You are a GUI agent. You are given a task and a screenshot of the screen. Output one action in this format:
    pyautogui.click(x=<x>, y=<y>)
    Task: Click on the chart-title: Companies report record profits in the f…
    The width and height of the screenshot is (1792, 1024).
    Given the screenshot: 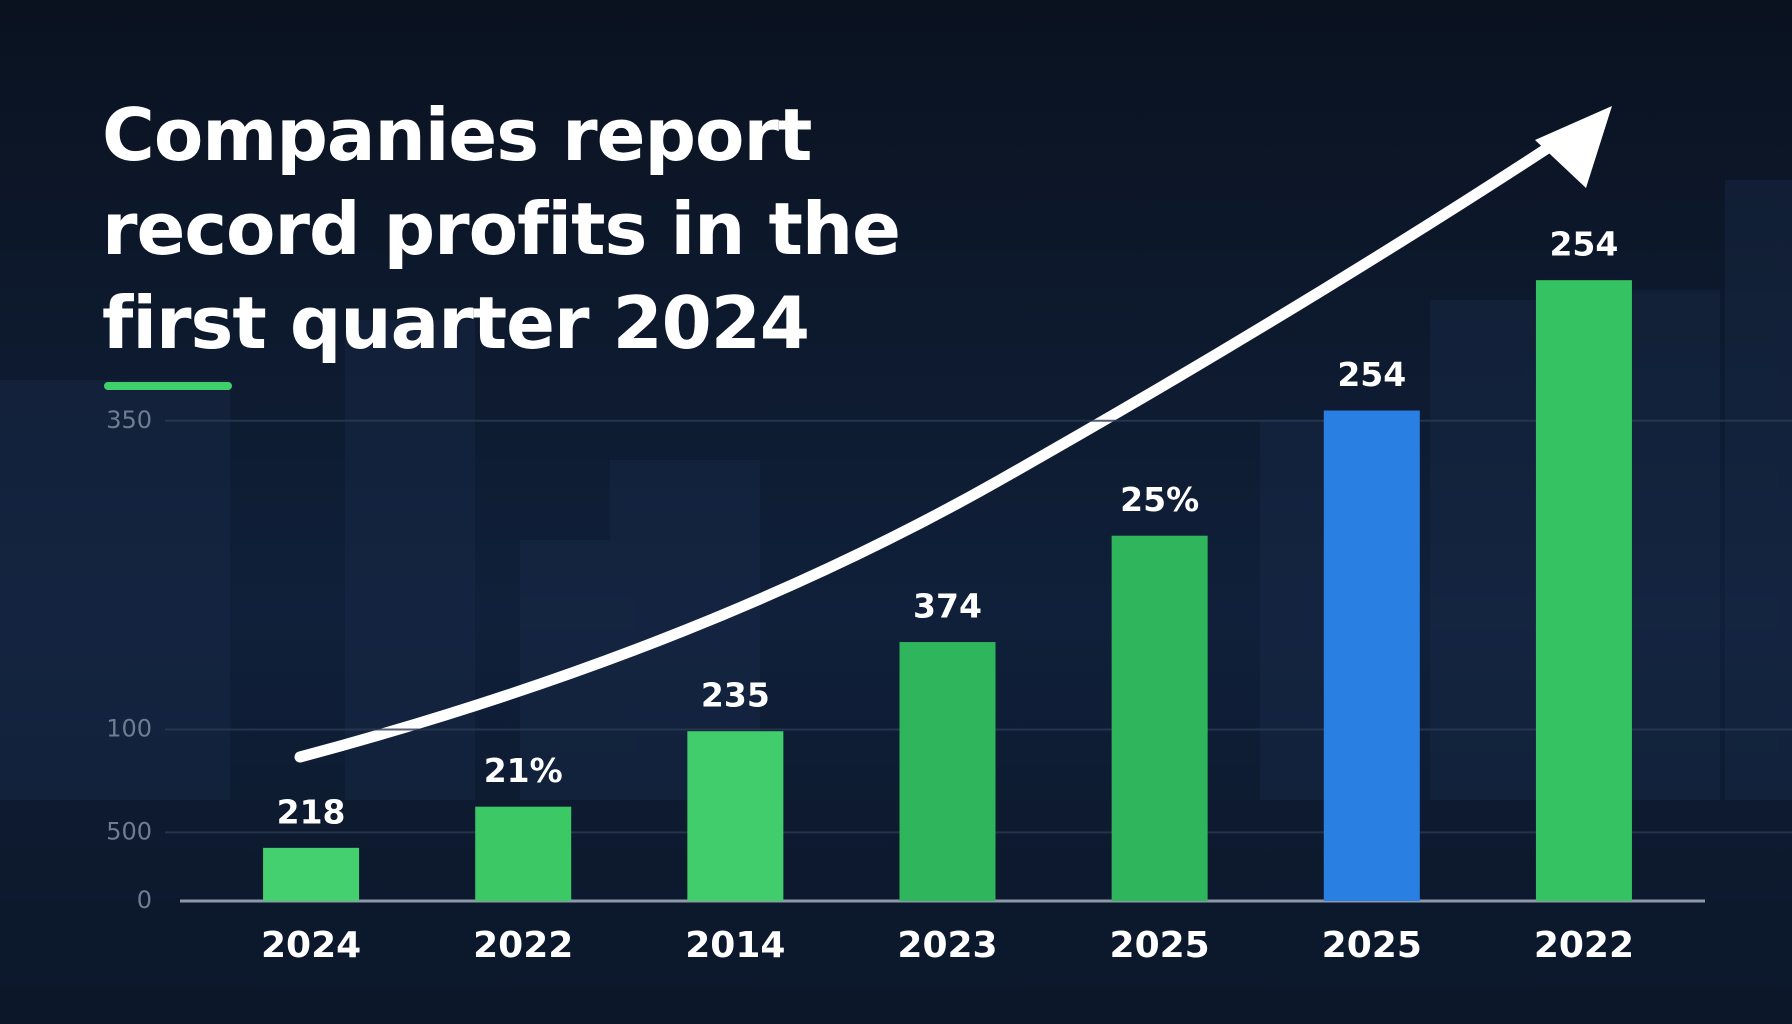 What is the action you would take?
    pyautogui.click(x=501, y=229)
    